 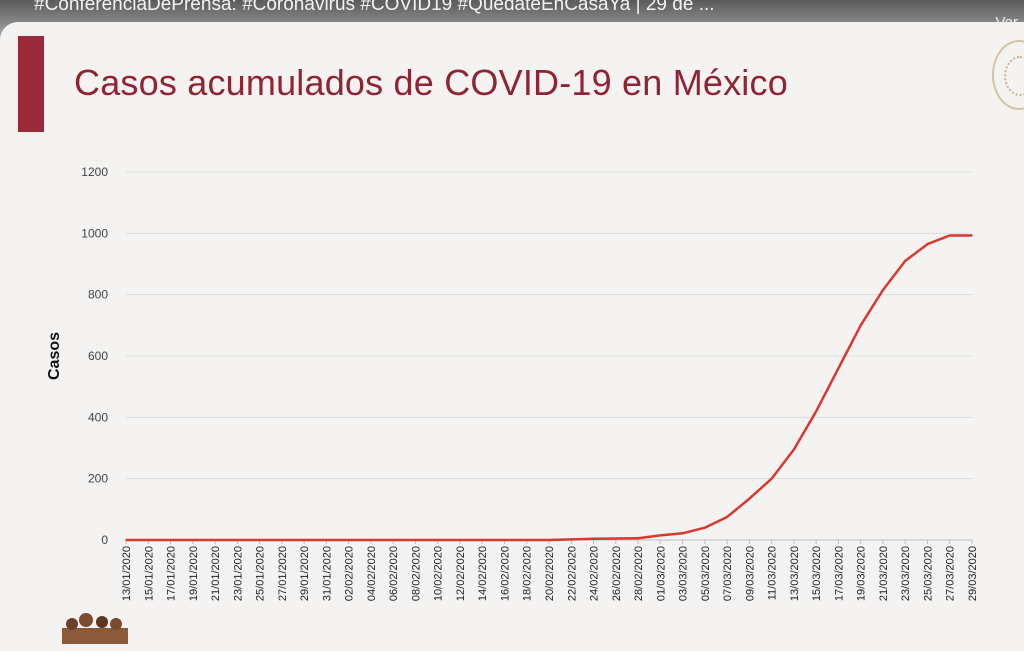 I want to click on x-tick-label: 25/03/2020, so click(x=928, y=573).